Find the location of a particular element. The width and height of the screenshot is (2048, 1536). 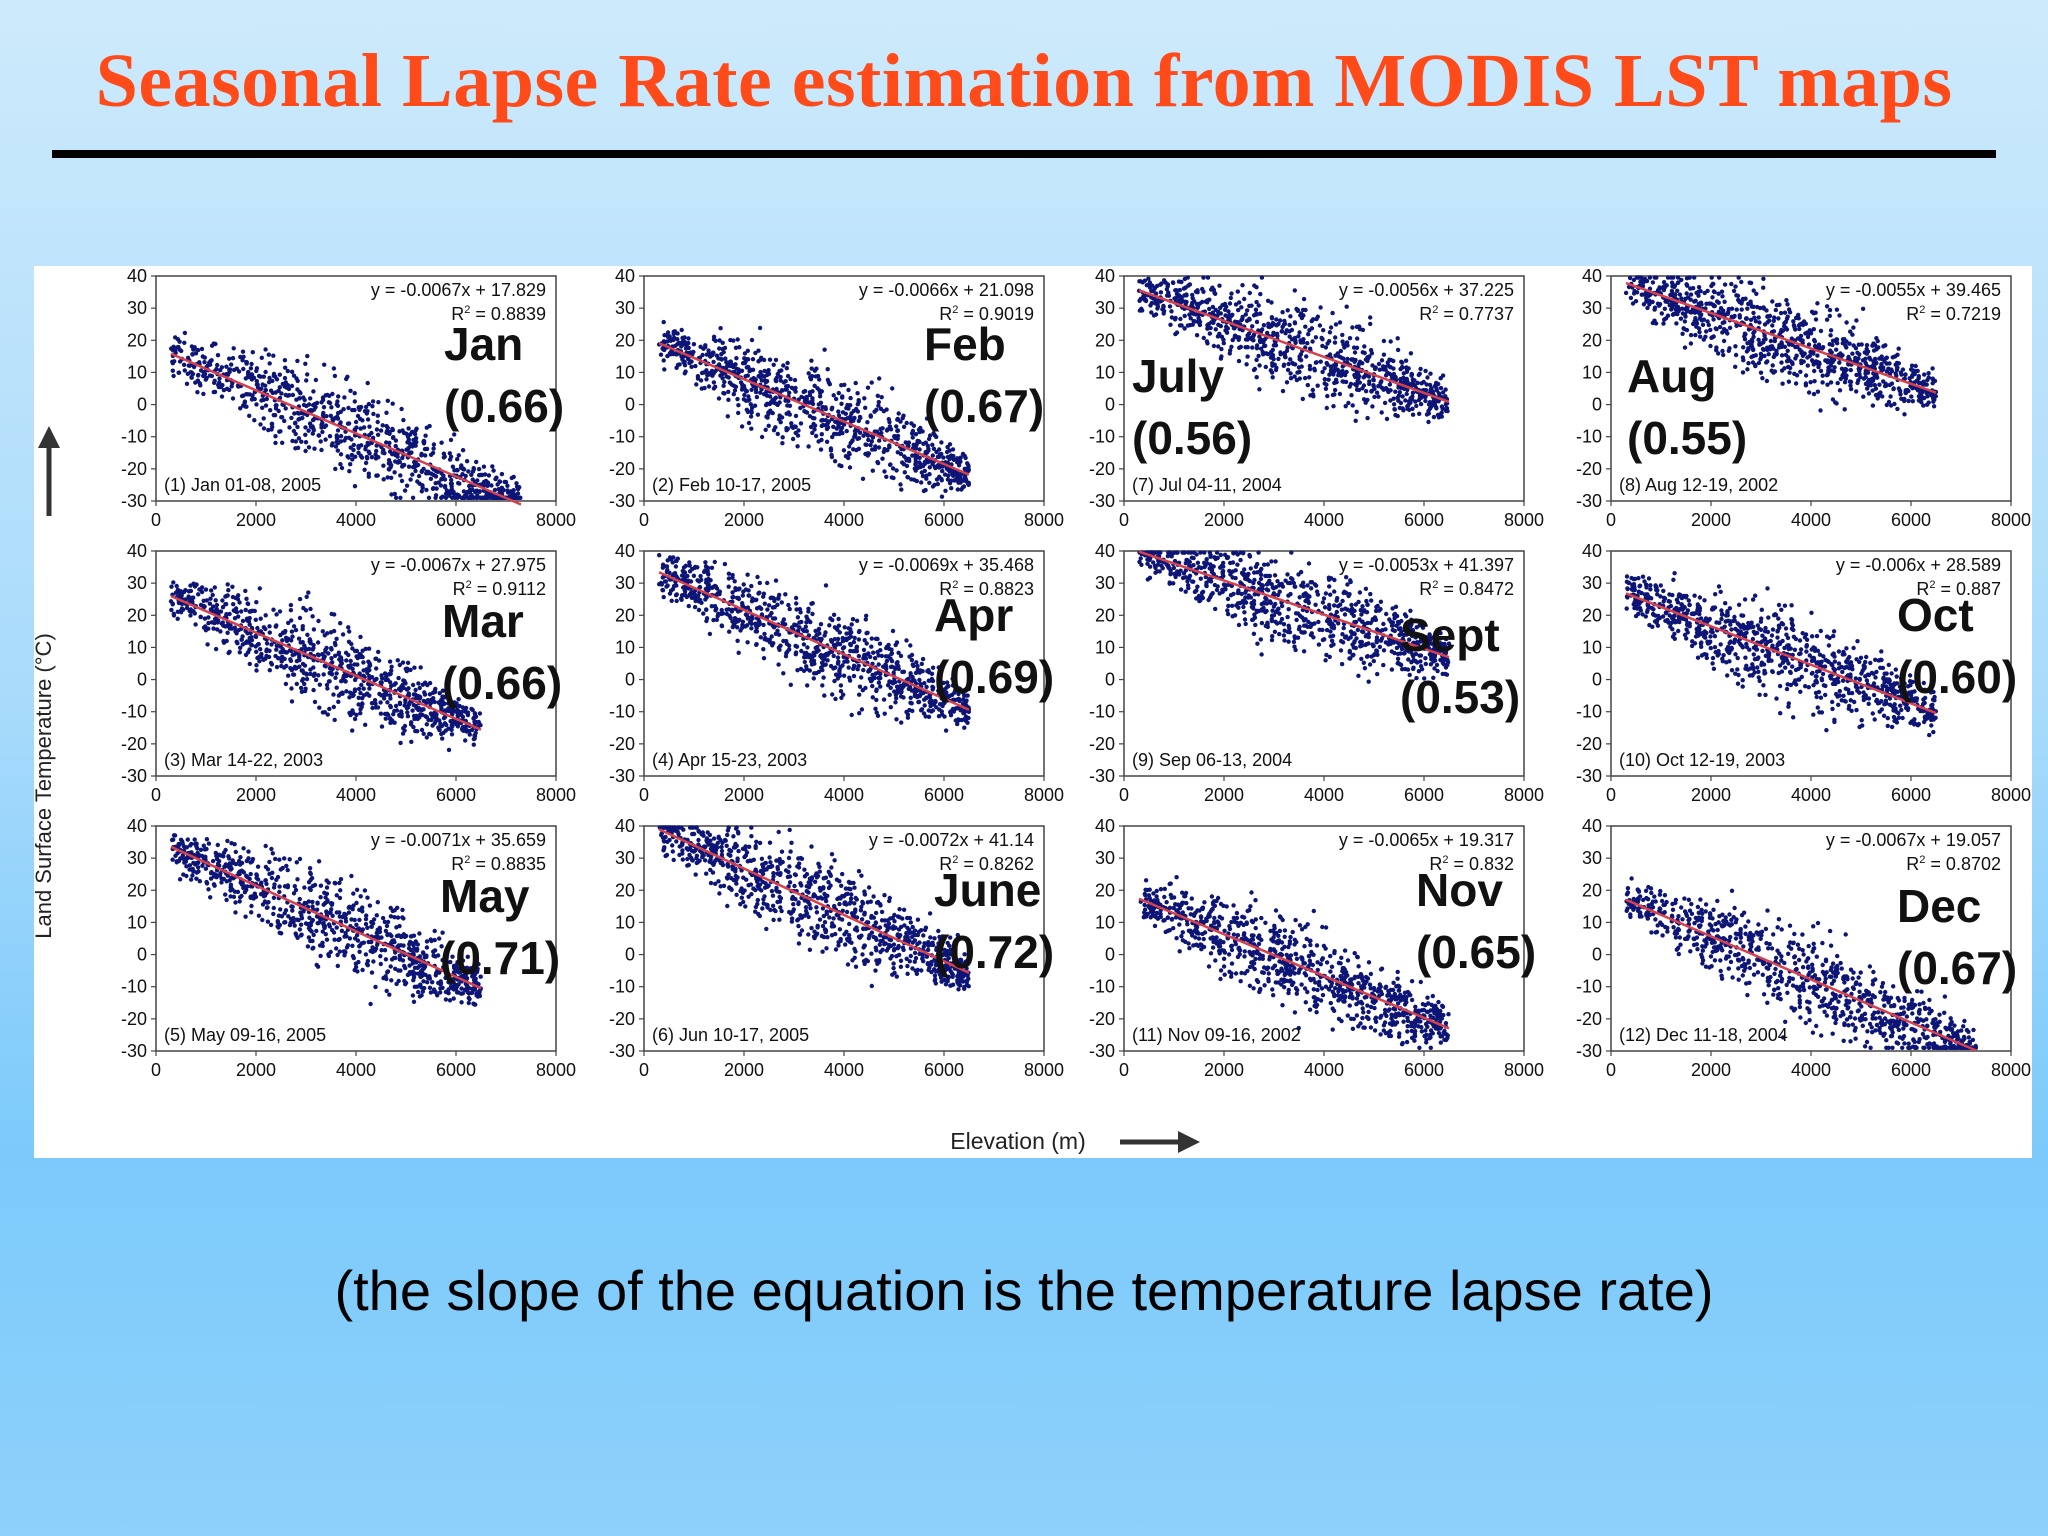

y-tick-label: 20 is located at coordinates (137, 340).